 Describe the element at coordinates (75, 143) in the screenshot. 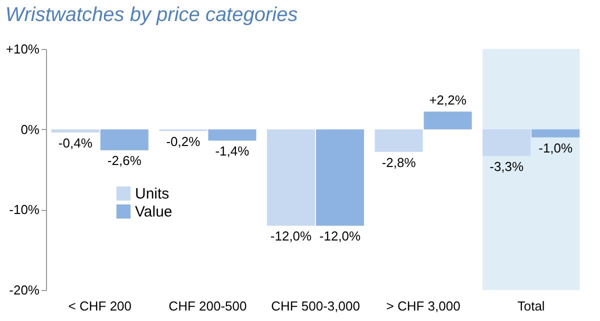

I see `data-label: -0,4%` at that location.